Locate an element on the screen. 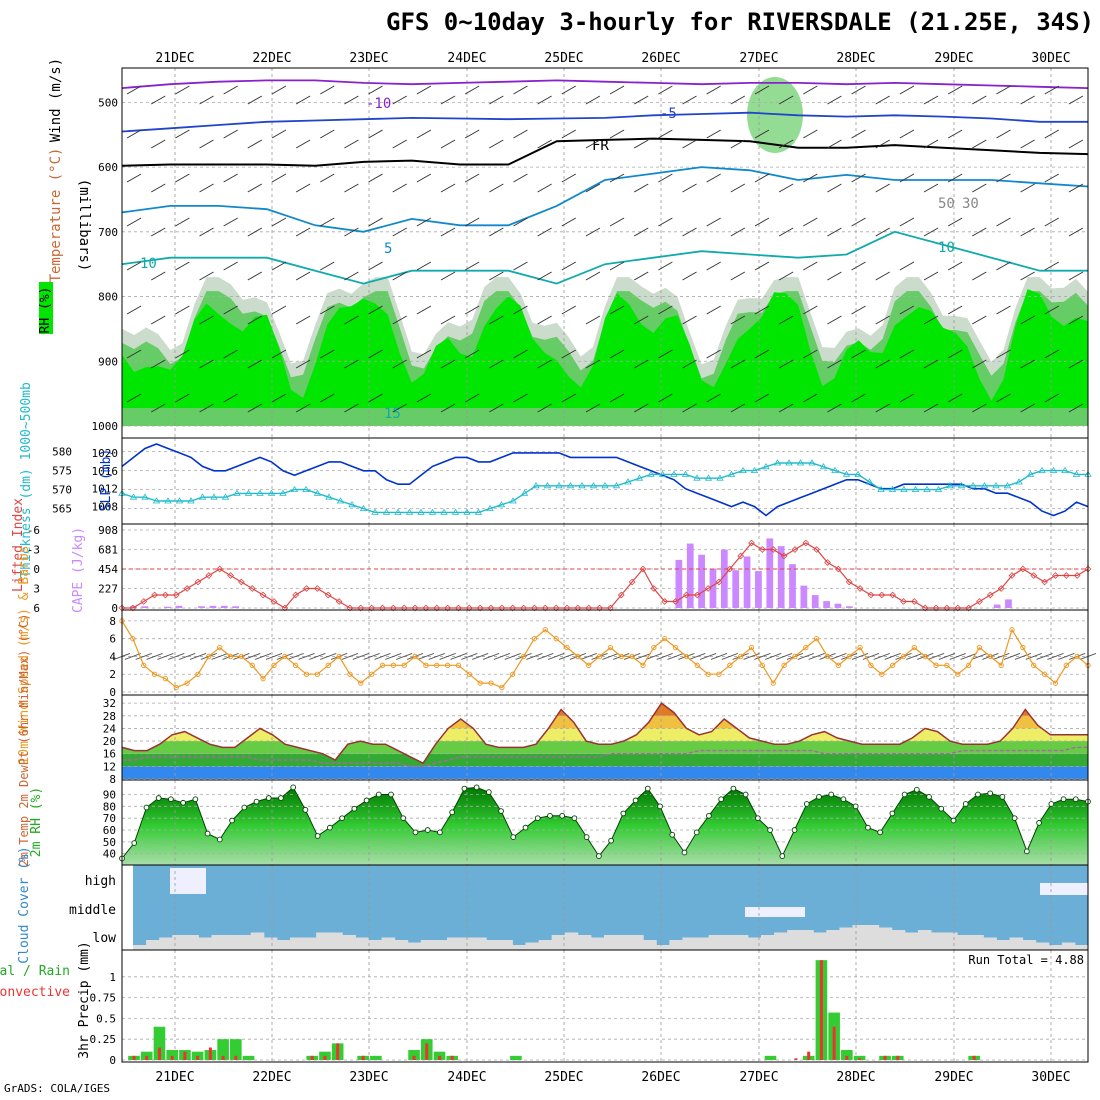 The image size is (1100, 1100). pressure-tick-label: 500 is located at coordinates (108, 102).